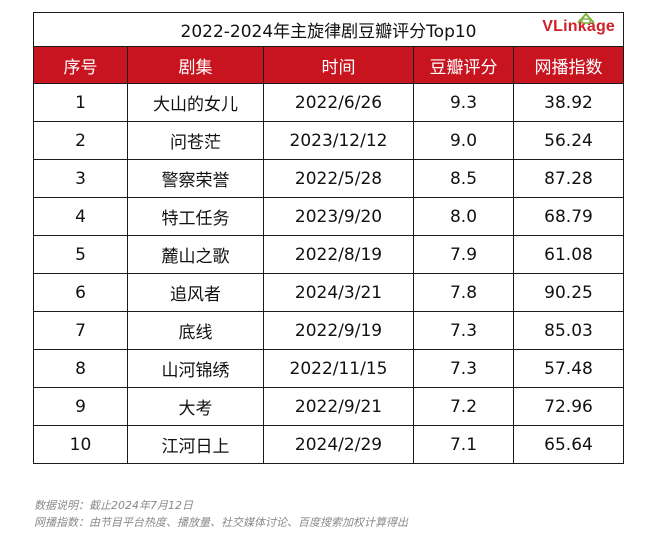 The image size is (660, 540). I want to click on table-row: 3 警察荣誉 2022/5/28 8.5 87.28, so click(329, 178).